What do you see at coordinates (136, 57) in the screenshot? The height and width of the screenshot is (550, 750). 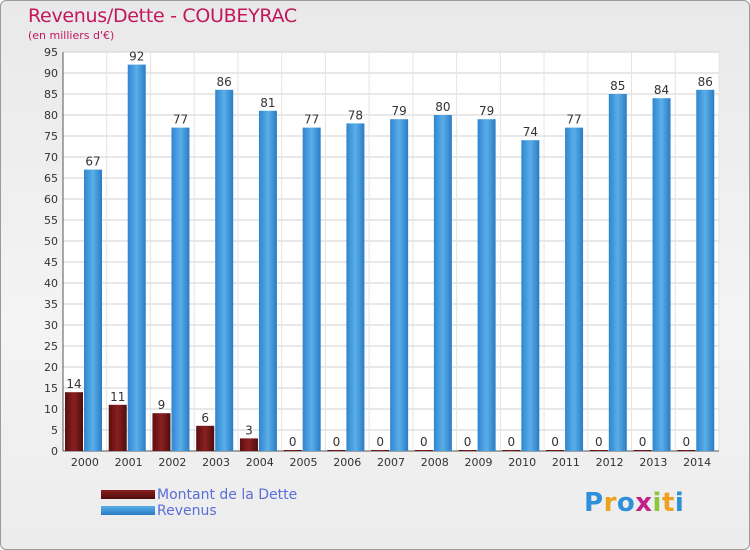 I see `revenue-value-label: 92` at bounding box center [136, 57].